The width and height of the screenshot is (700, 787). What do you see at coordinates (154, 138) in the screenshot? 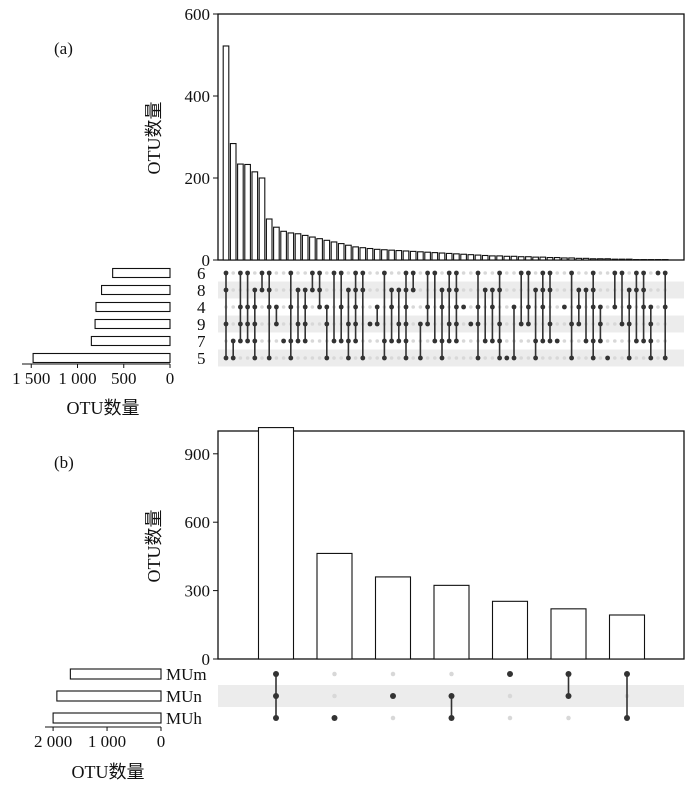
I see `panel-a-ylabel: OTU数量` at bounding box center [154, 138].